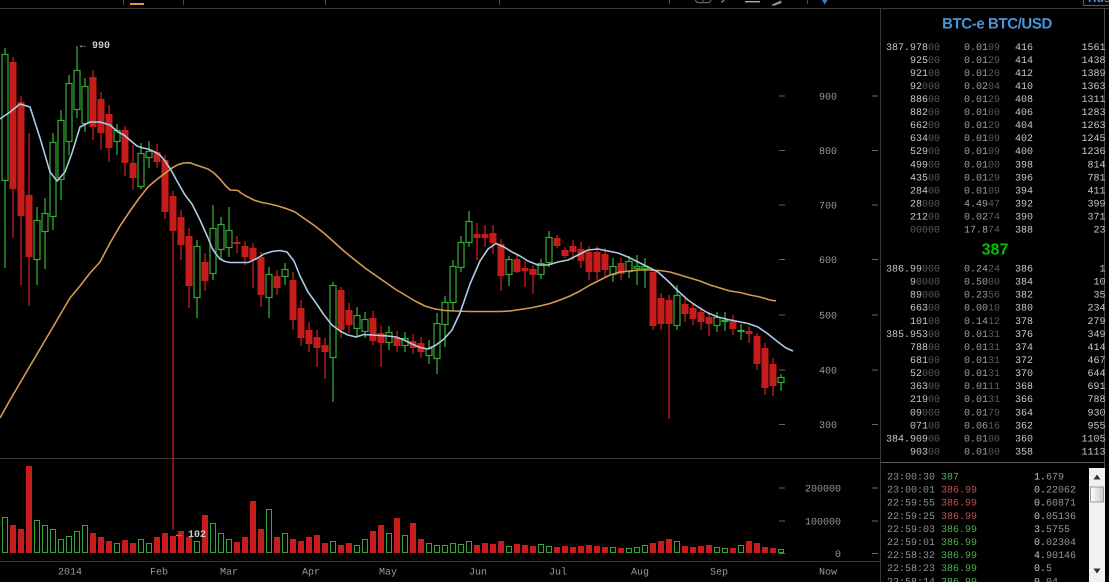  I want to click on svg-text: 22:58:32, so click(911, 556).